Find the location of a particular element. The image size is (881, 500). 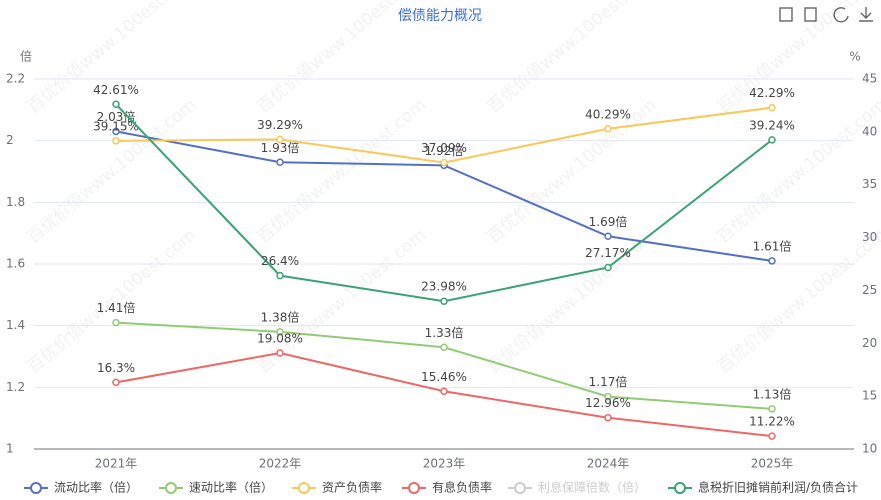

x-tick-label: 2021年 is located at coordinates (116, 464).